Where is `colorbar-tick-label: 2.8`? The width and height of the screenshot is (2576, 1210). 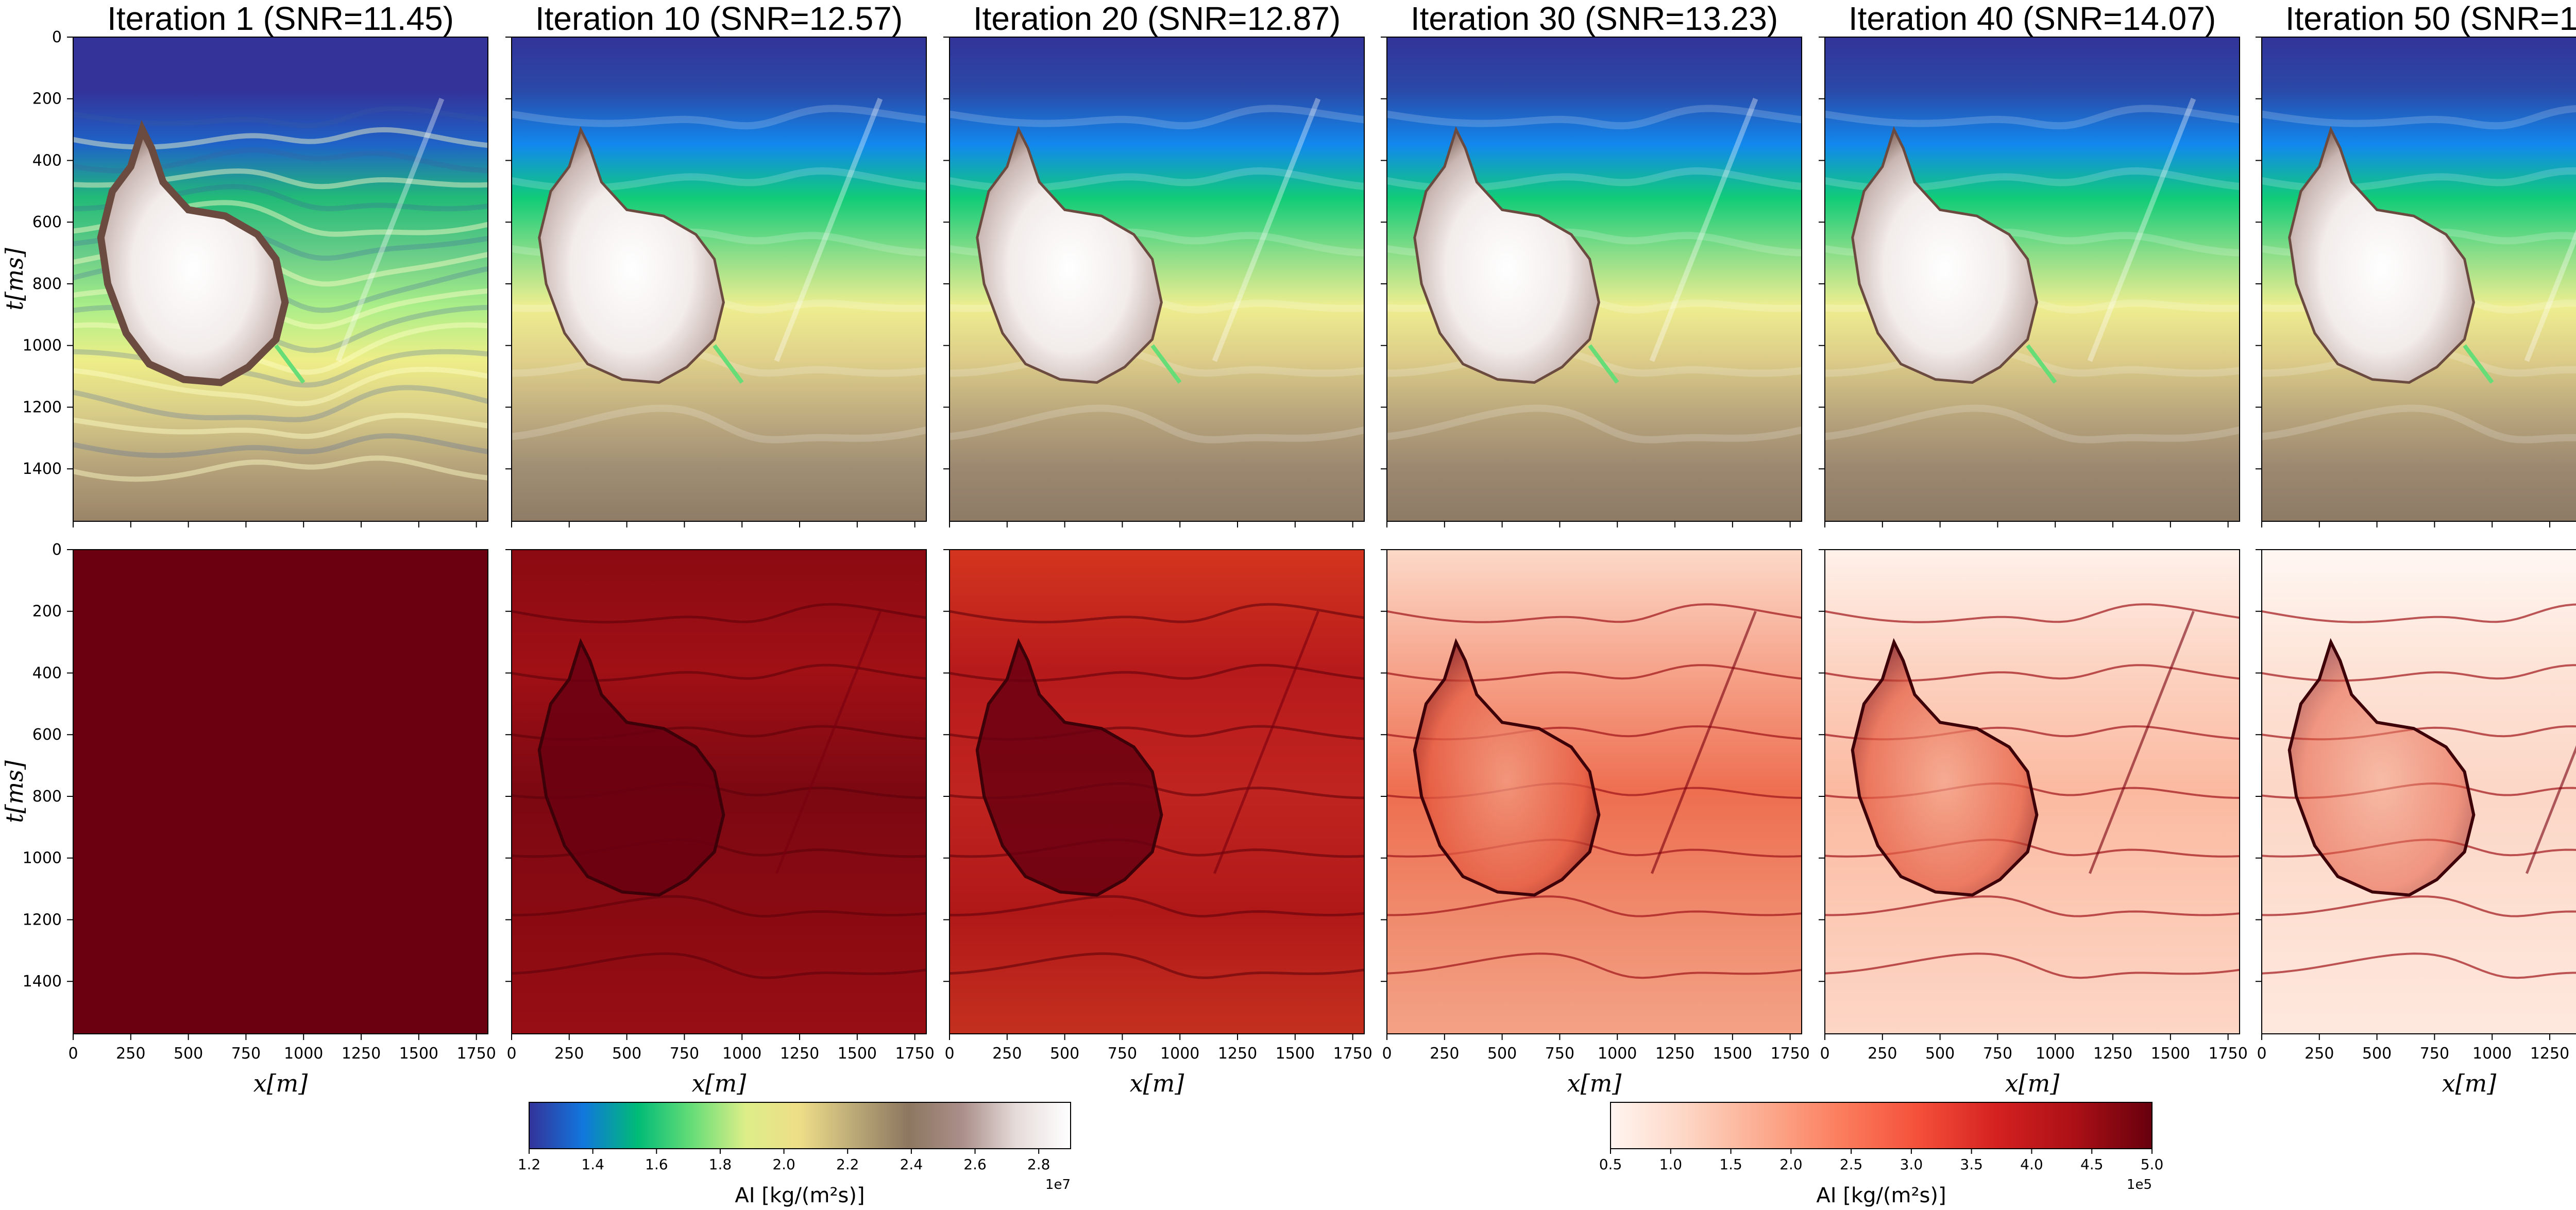 colorbar-tick-label: 2.8 is located at coordinates (1038, 1165).